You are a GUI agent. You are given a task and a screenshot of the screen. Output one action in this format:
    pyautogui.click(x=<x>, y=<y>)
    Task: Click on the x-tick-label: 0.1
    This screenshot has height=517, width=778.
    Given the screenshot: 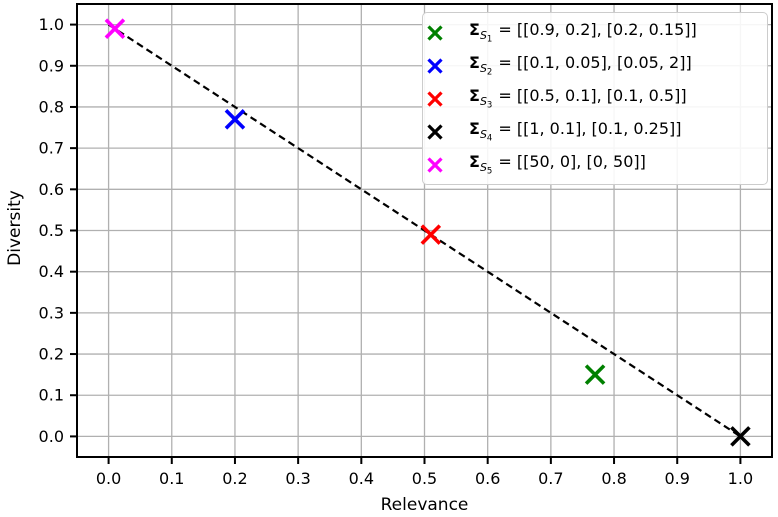 What is the action you would take?
    pyautogui.click(x=171, y=478)
    